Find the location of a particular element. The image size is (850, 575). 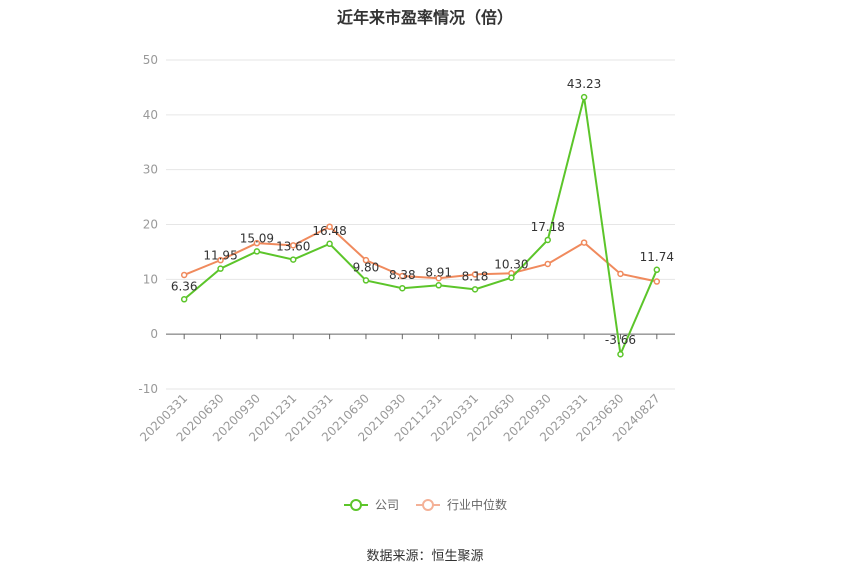

y-tick-label: 30 is located at coordinates (150, 170).